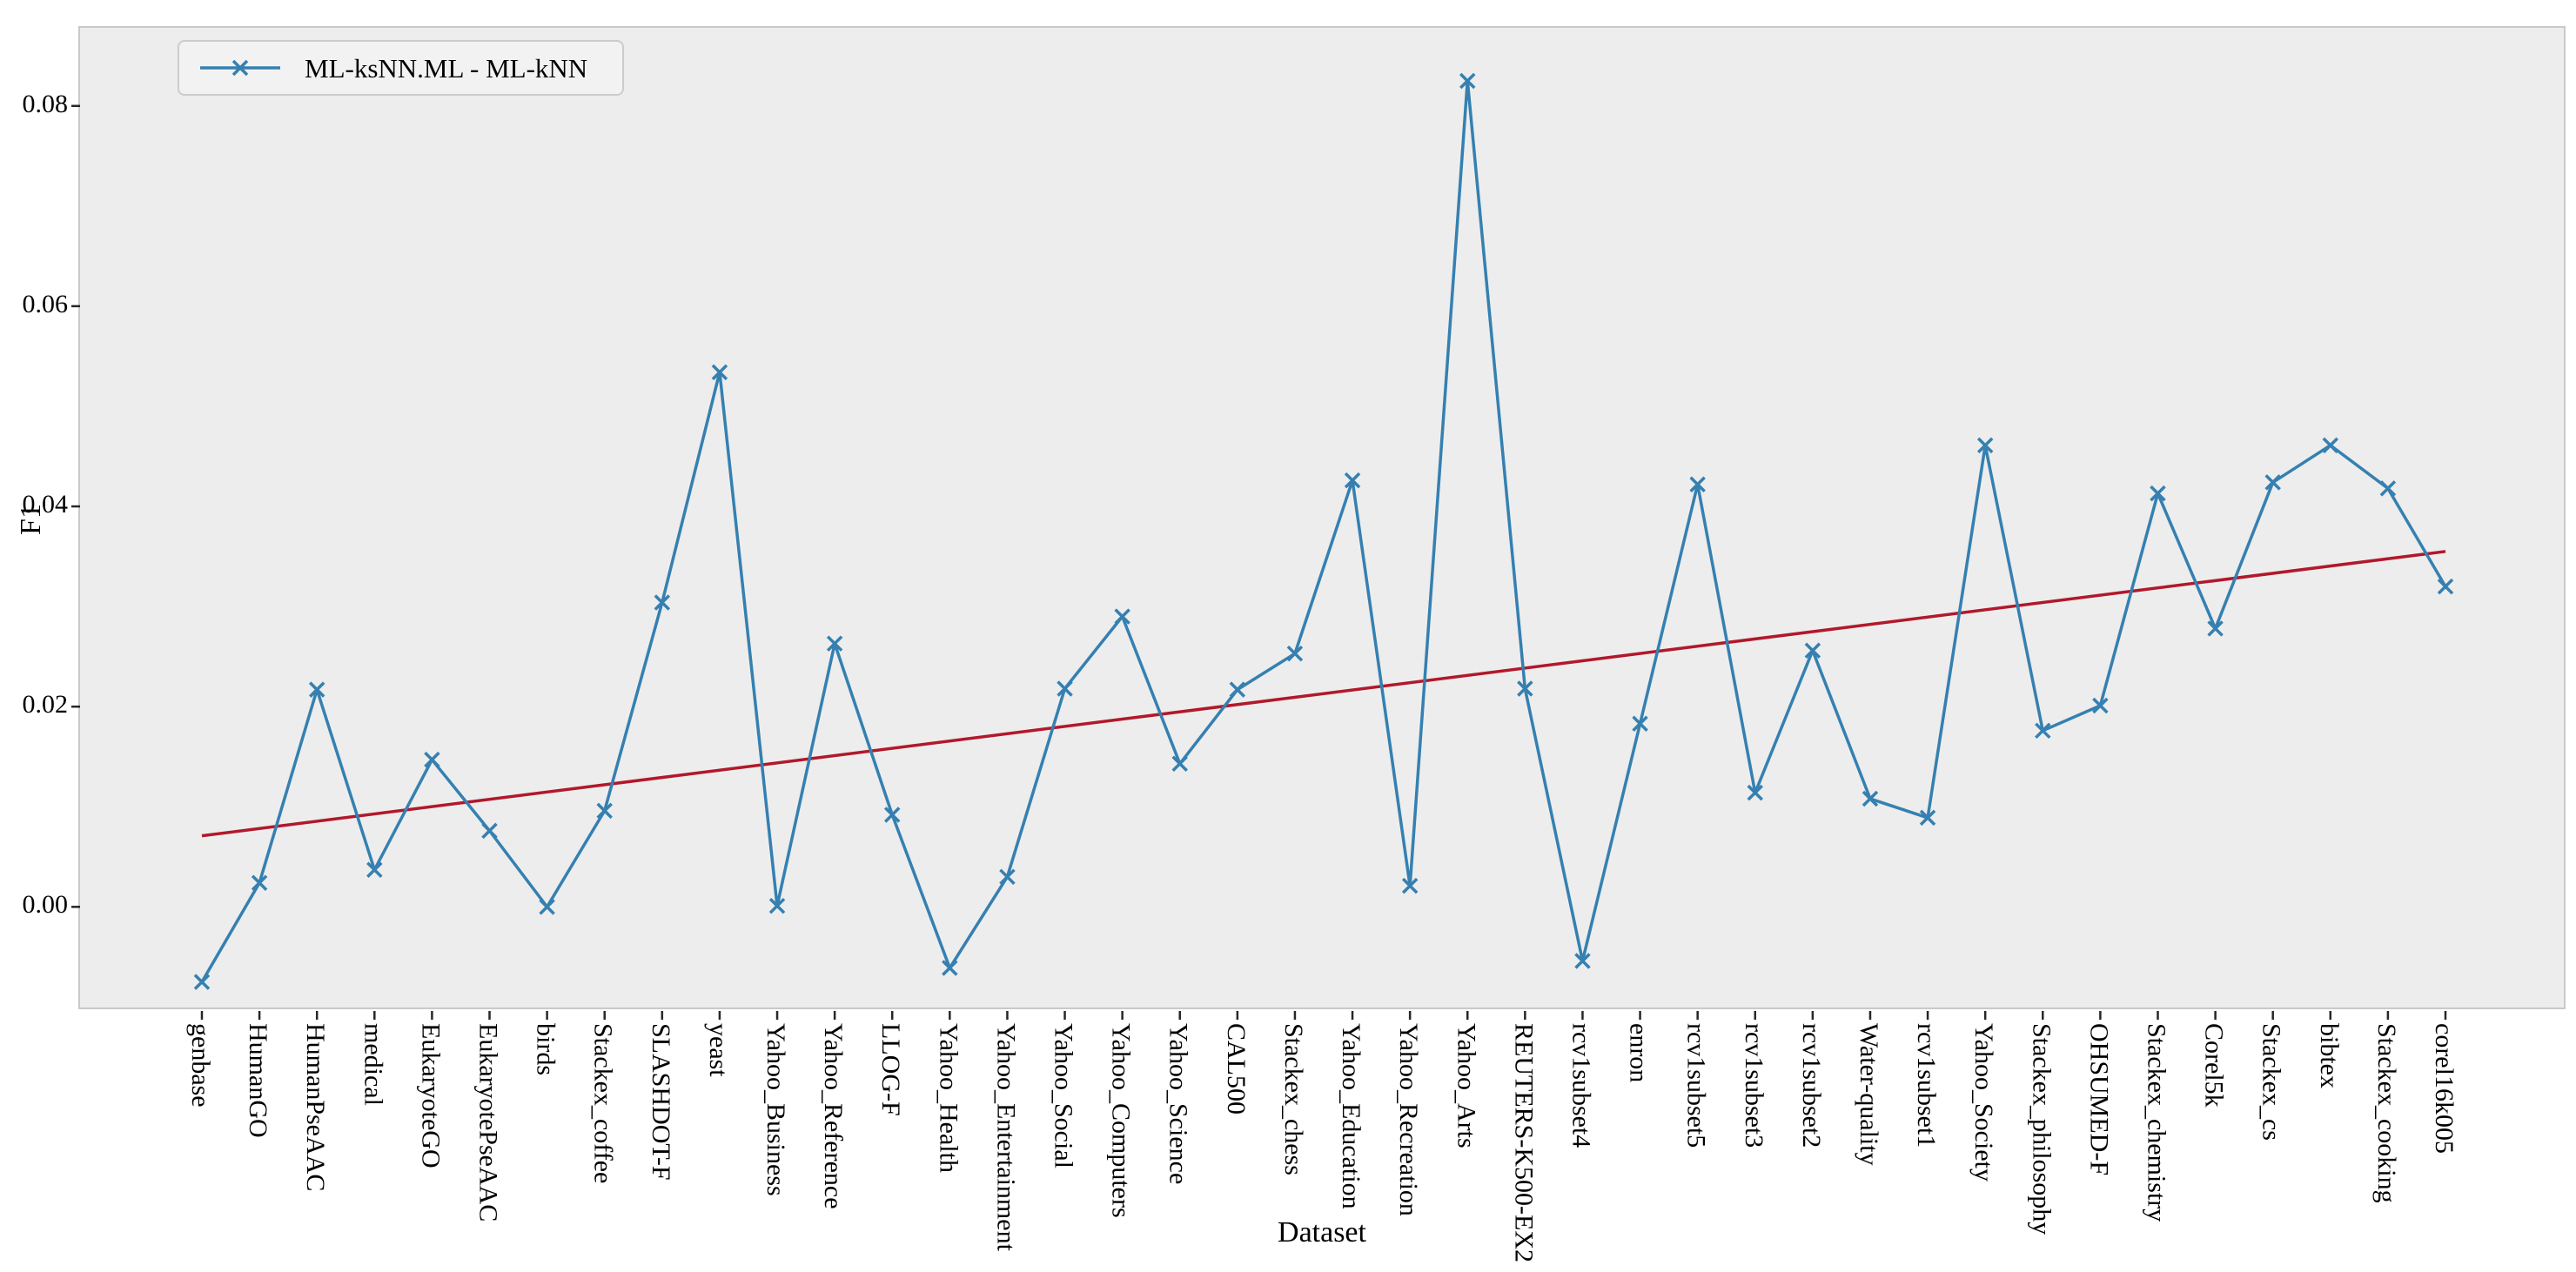 This screenshot has width=2576, height=1272. What do you see at coordinates (2329, 1056) in the screenshot?
I see `x-tick-label: bibtex` at bounding box center [2329, 1056].